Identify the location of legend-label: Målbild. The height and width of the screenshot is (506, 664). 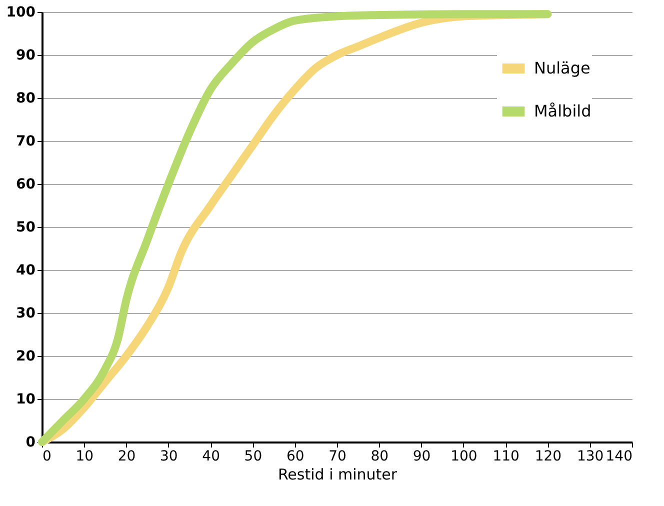
(563, 111).